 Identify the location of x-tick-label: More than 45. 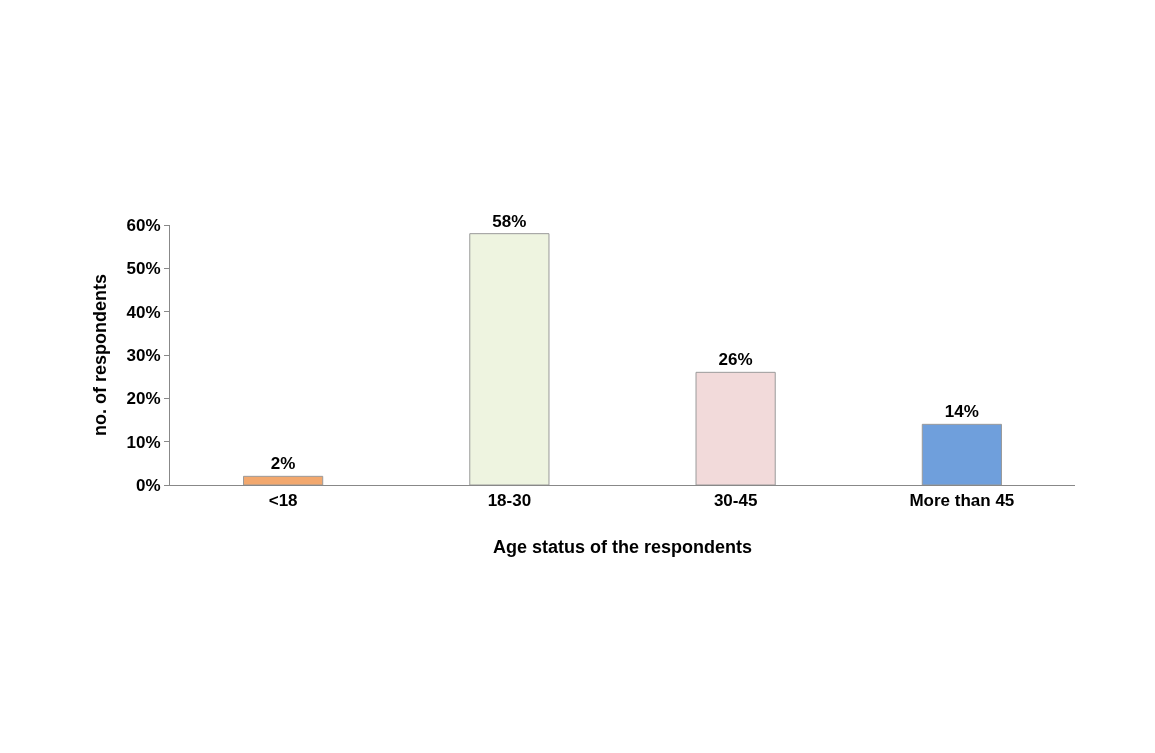
(962, 501).